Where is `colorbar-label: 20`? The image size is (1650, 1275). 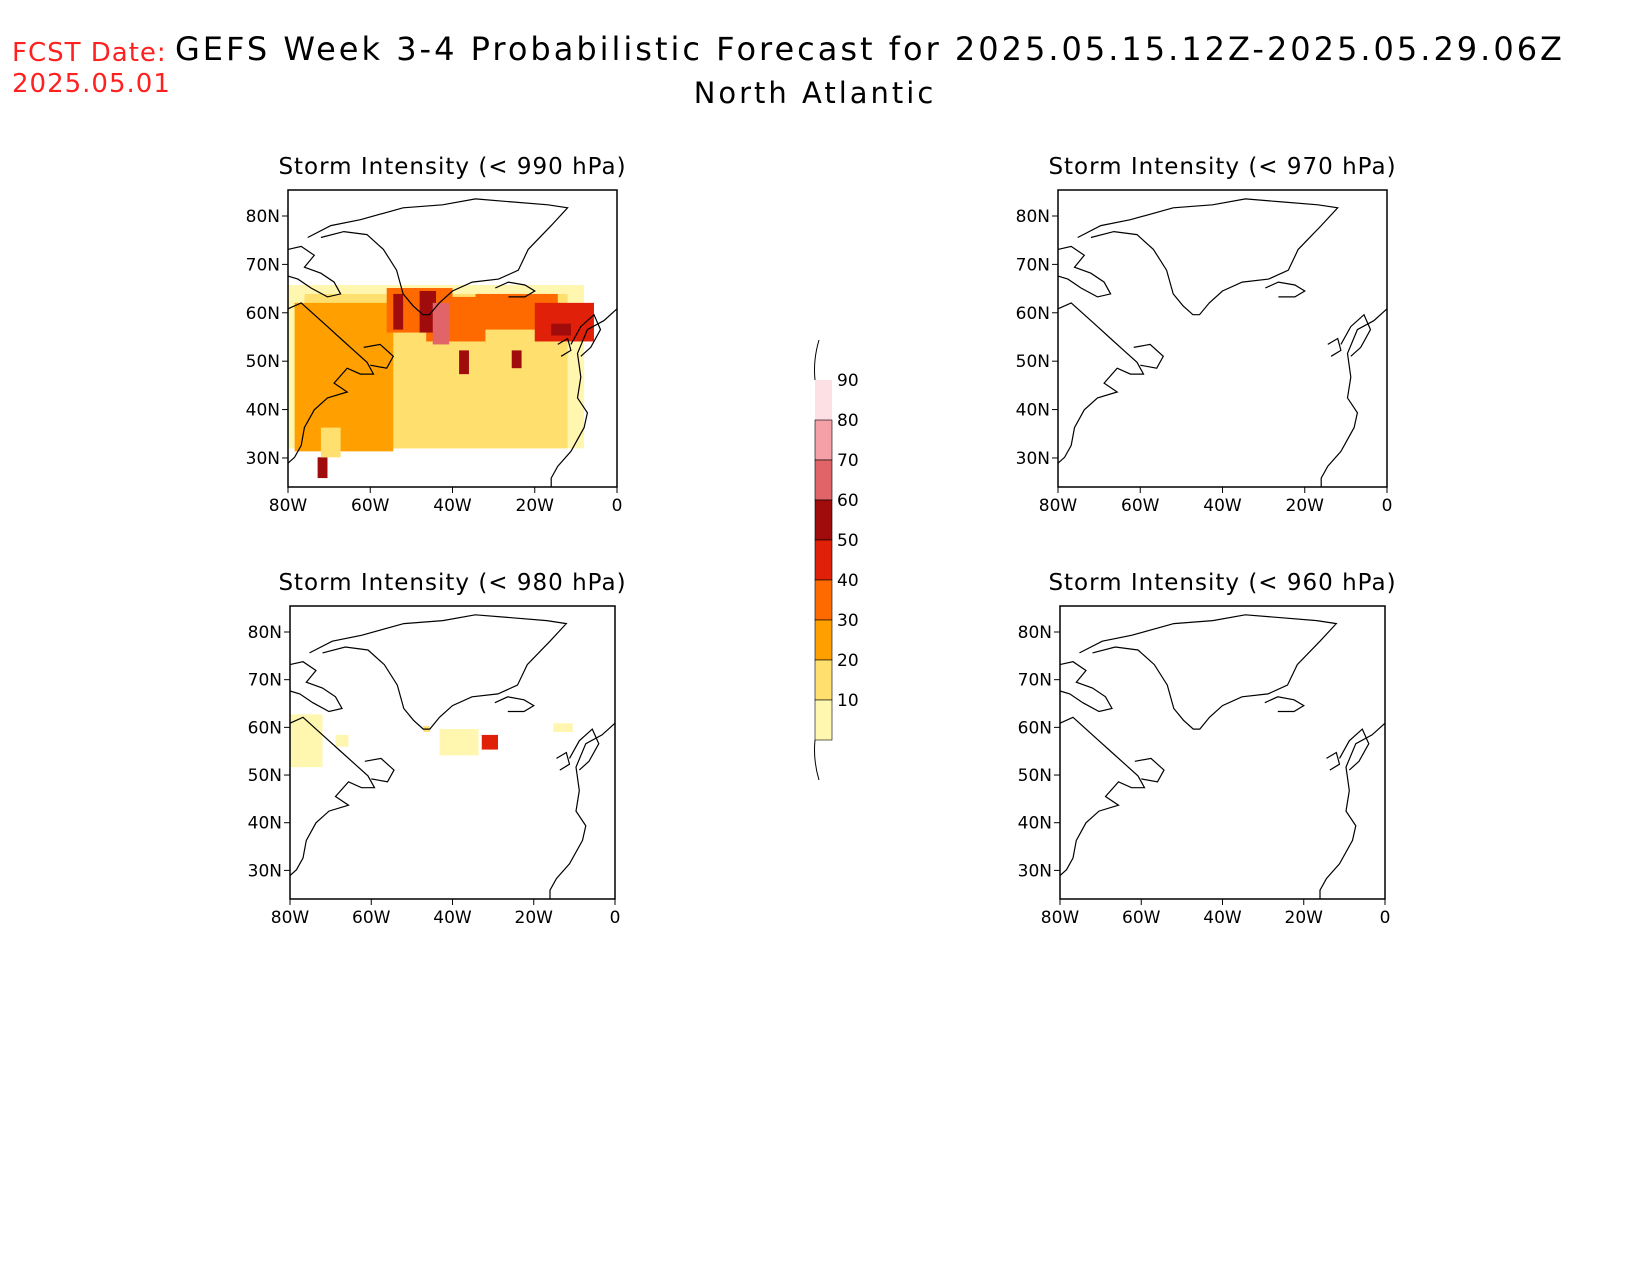
colorbar-label: 20 is located at coordinates (848, 661).